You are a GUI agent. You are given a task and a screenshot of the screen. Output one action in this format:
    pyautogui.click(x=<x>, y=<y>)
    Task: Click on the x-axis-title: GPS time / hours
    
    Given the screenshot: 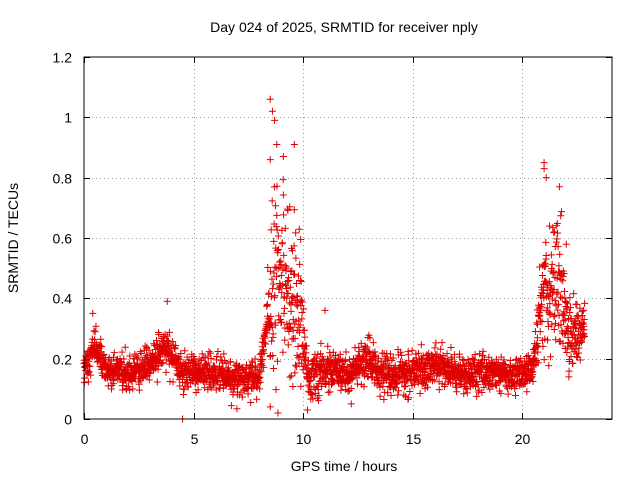 What is the action you would take?
    pyautogui.click(x=344, y=466)
    